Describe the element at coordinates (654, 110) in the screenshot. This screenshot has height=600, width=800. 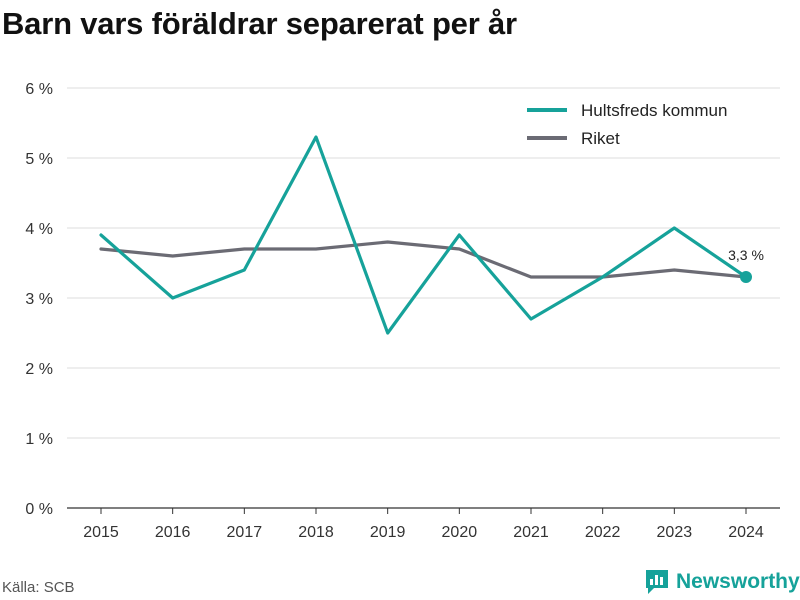
I see `legend-label: Hultsfreds kommun` at that location.